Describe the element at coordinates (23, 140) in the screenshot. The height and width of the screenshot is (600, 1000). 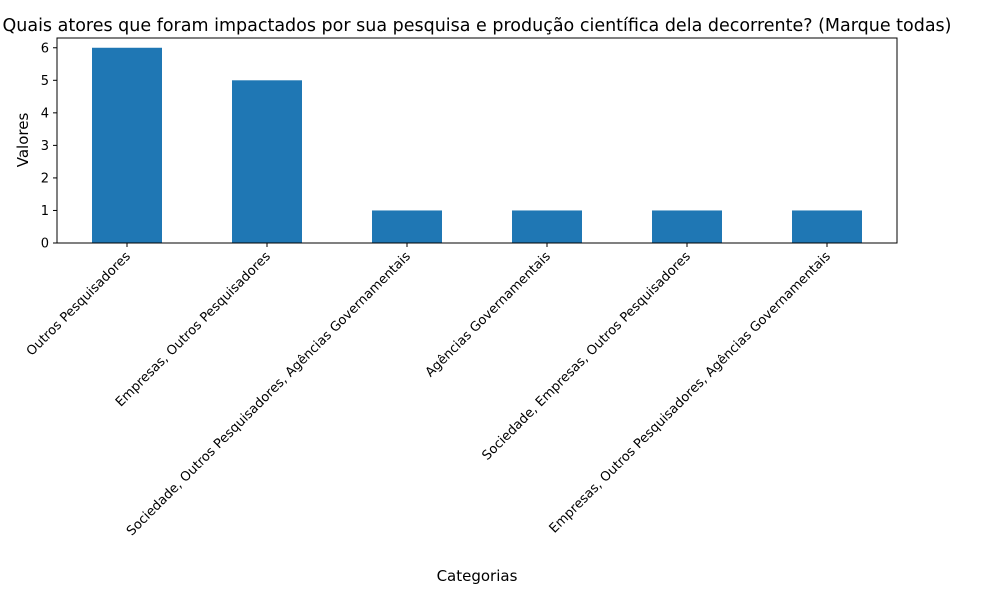
I see `y-axis-label: Valores` at that location.